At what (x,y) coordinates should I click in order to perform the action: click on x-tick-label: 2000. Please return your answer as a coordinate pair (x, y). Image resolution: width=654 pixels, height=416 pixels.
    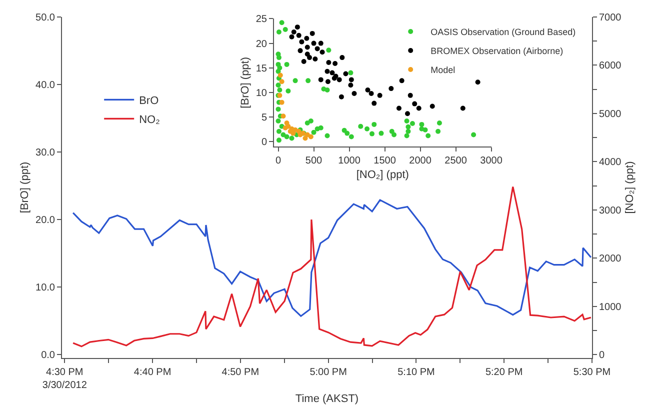
    Looking at the image, I should click on (420, 161).